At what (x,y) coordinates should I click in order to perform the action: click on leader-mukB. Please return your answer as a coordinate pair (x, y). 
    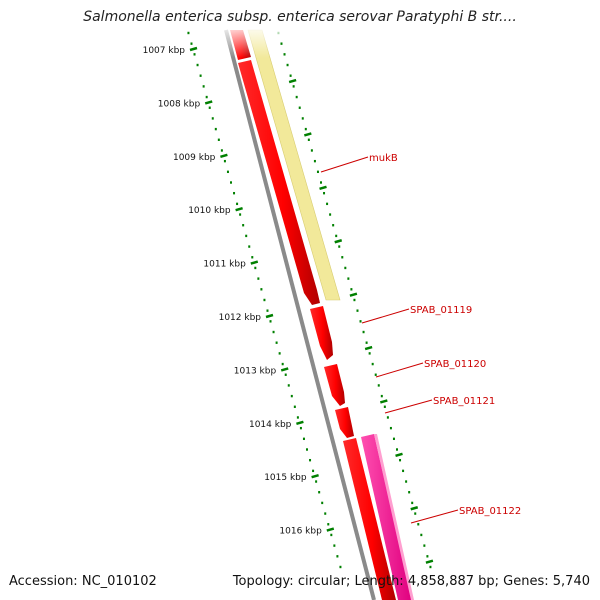
    Looking at the image, I should click on (344, 164).